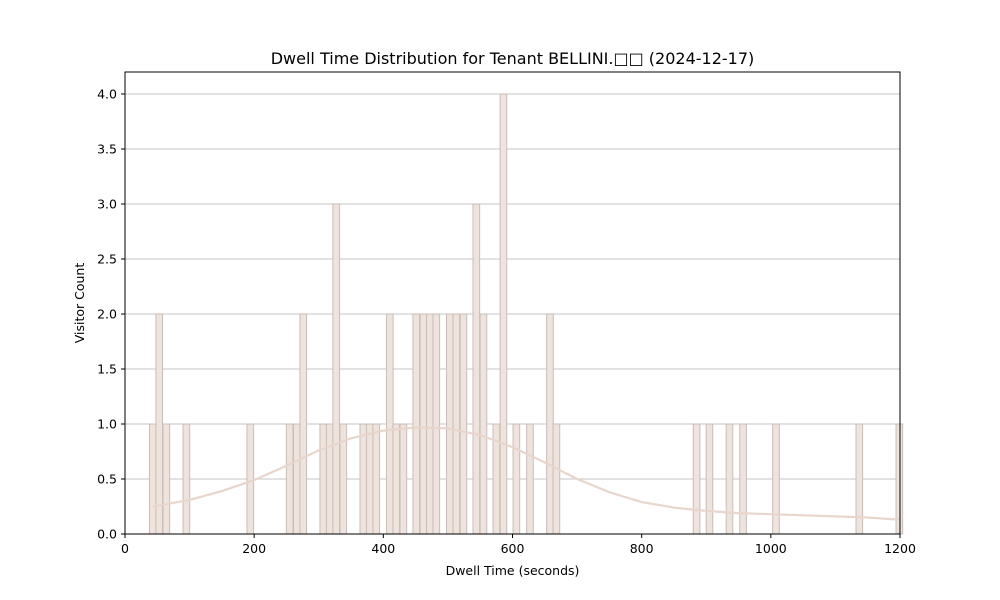 Image resolution: width=1000 pixels, height=600 pixels. I want to click on y-tick-label: 3.5, so click(107, 149).